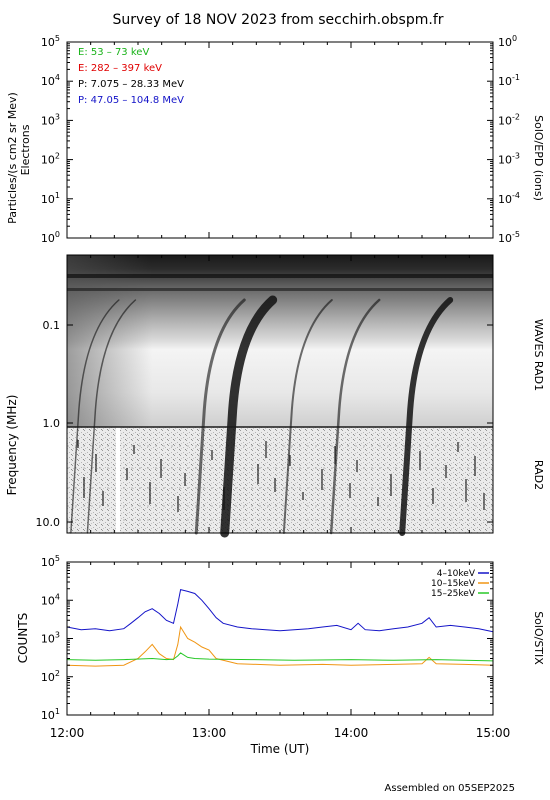 The image size is (550, 800). Describe the element at coordinates (493, 733) in the screenshot. I see `x-tick-label: 15:00` at that location.